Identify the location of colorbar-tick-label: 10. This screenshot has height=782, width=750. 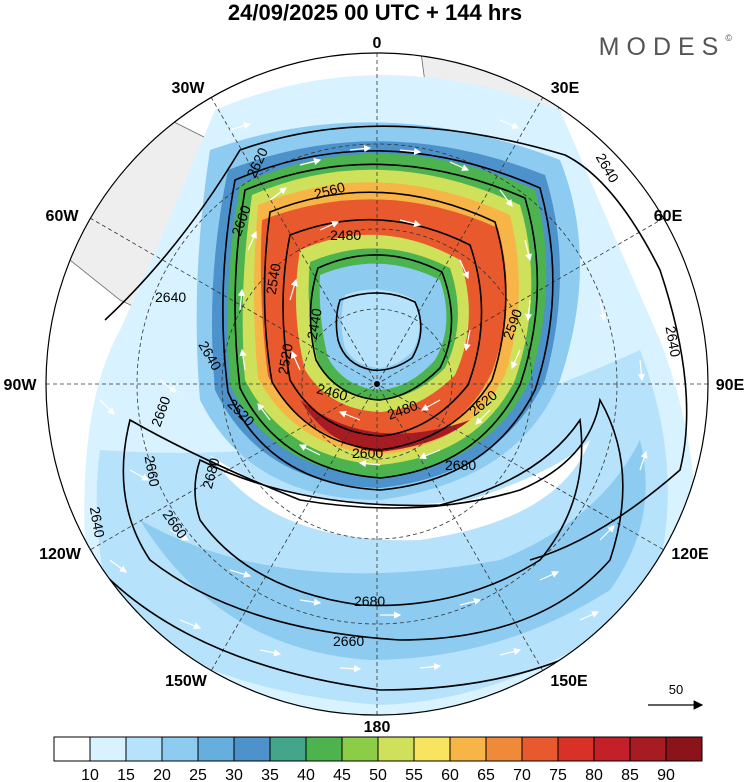
(90, 774).